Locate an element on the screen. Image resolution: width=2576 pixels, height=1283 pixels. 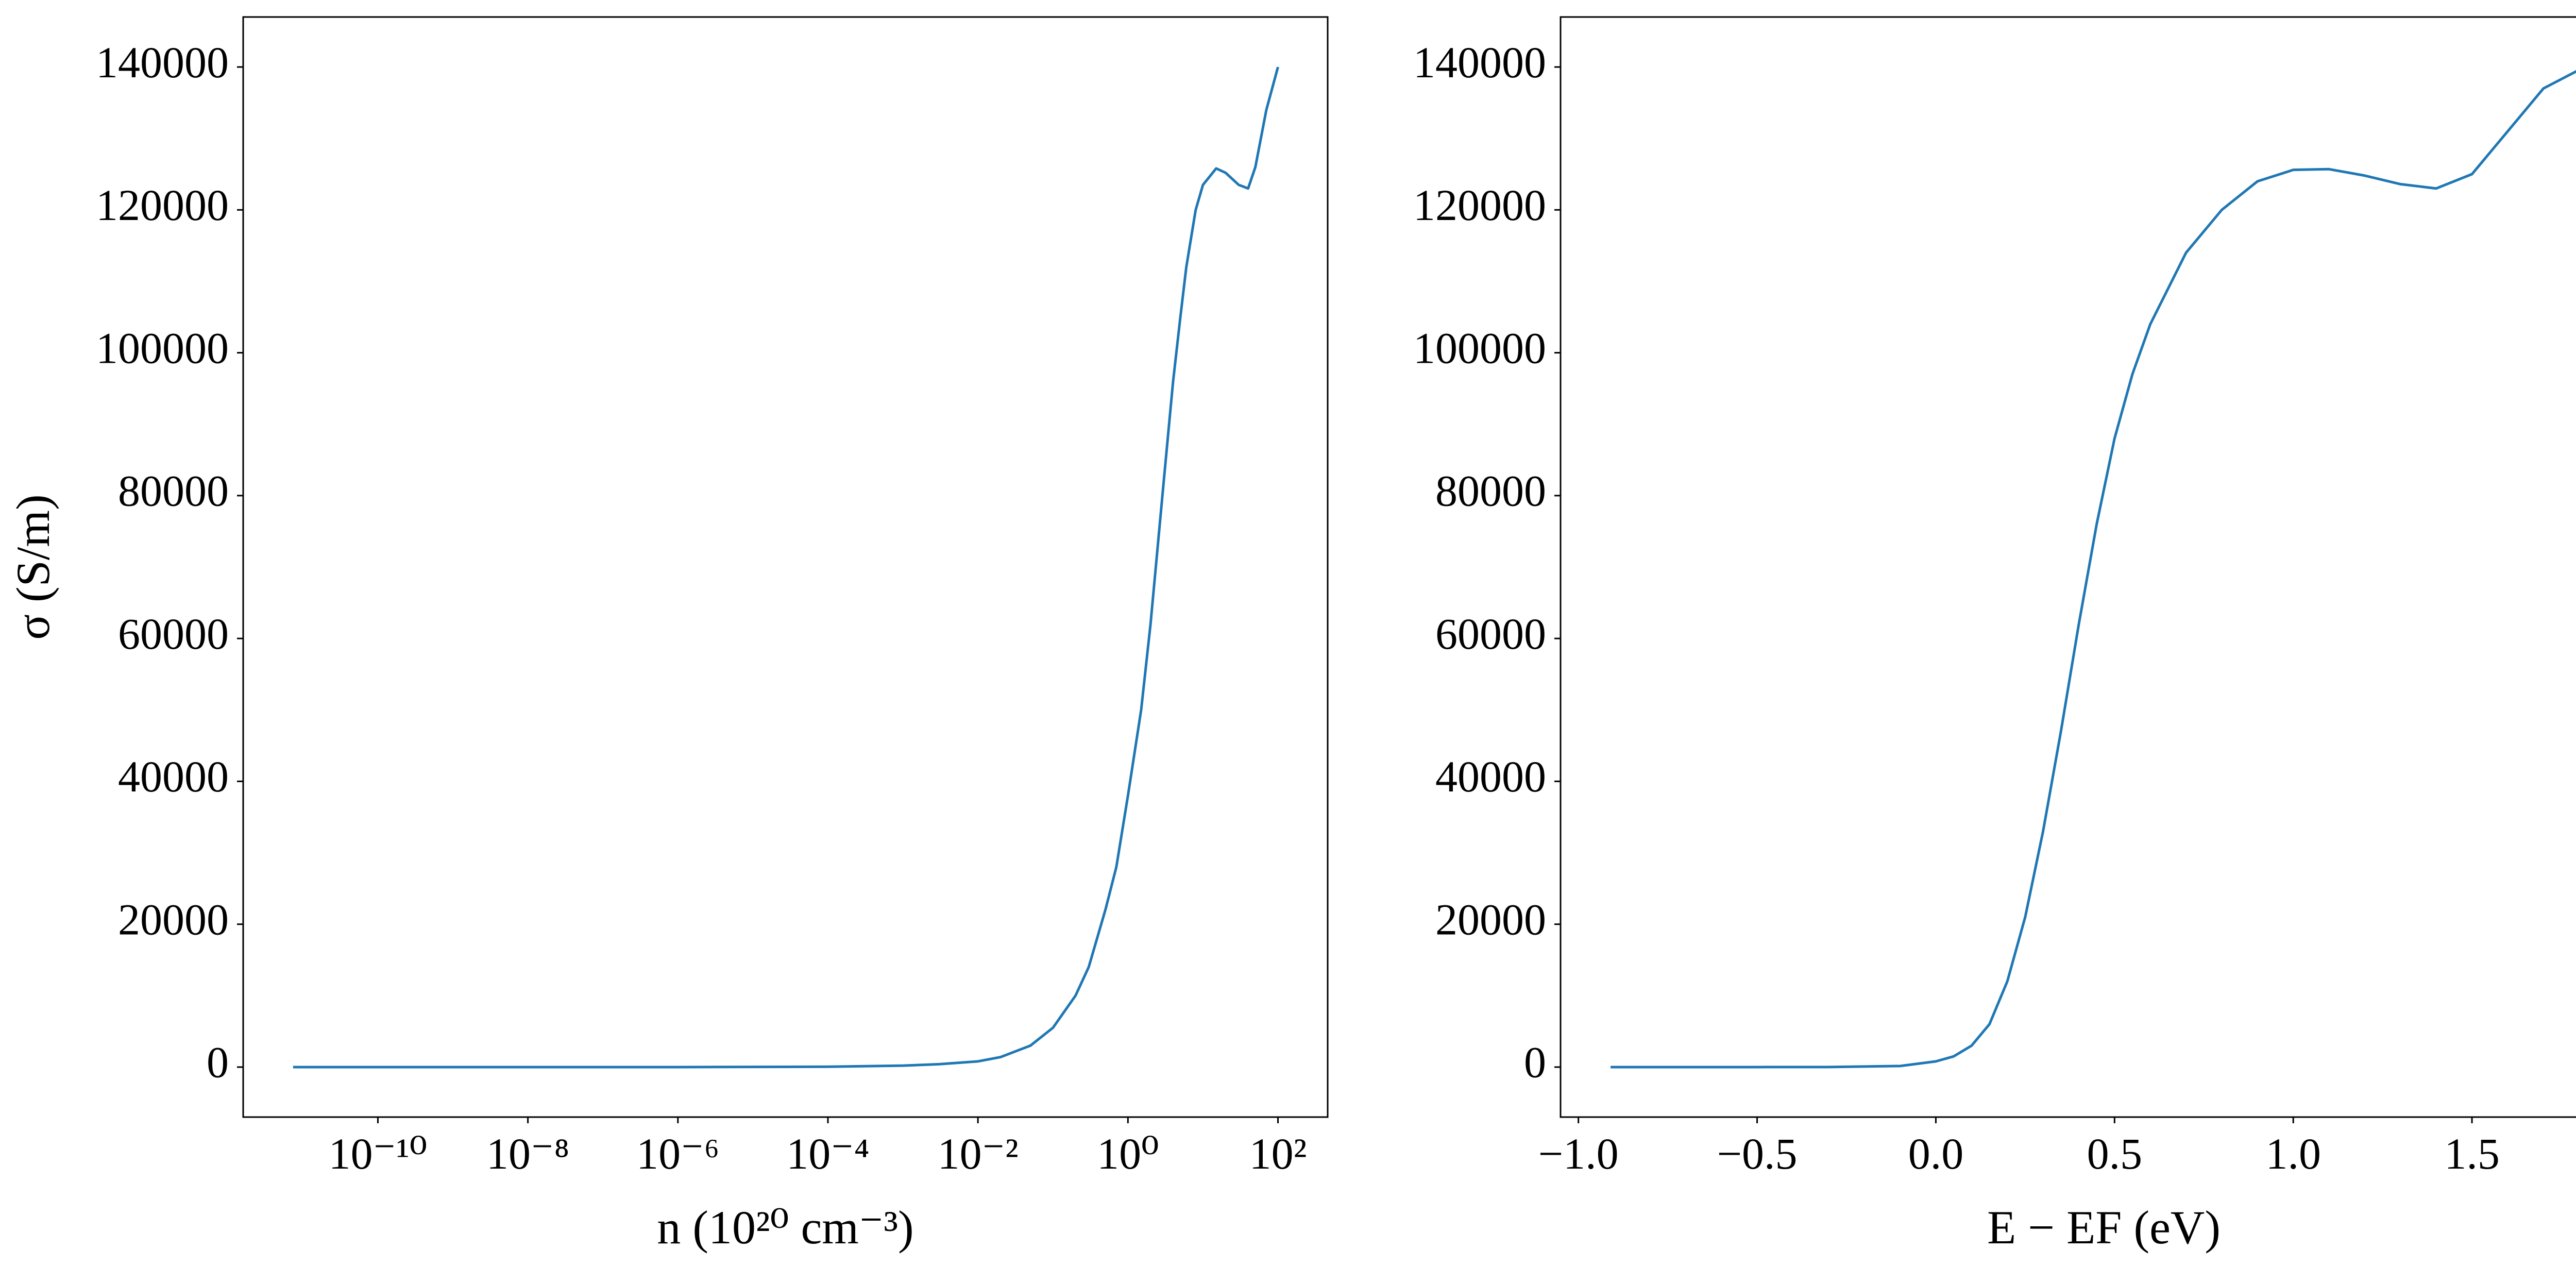
y-axis-label: σ (S/m) is located at coordinates (33, 566).